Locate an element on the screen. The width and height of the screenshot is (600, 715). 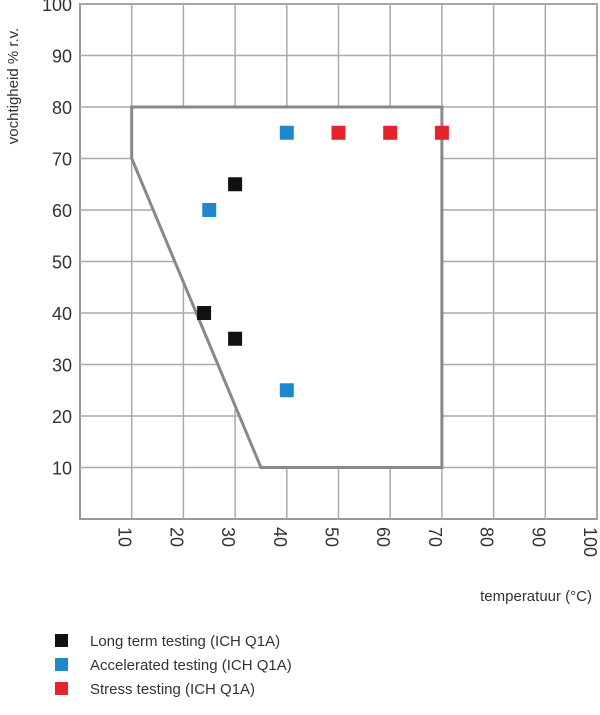
y-tick-label: 90 is located at coordinates (62, 57).